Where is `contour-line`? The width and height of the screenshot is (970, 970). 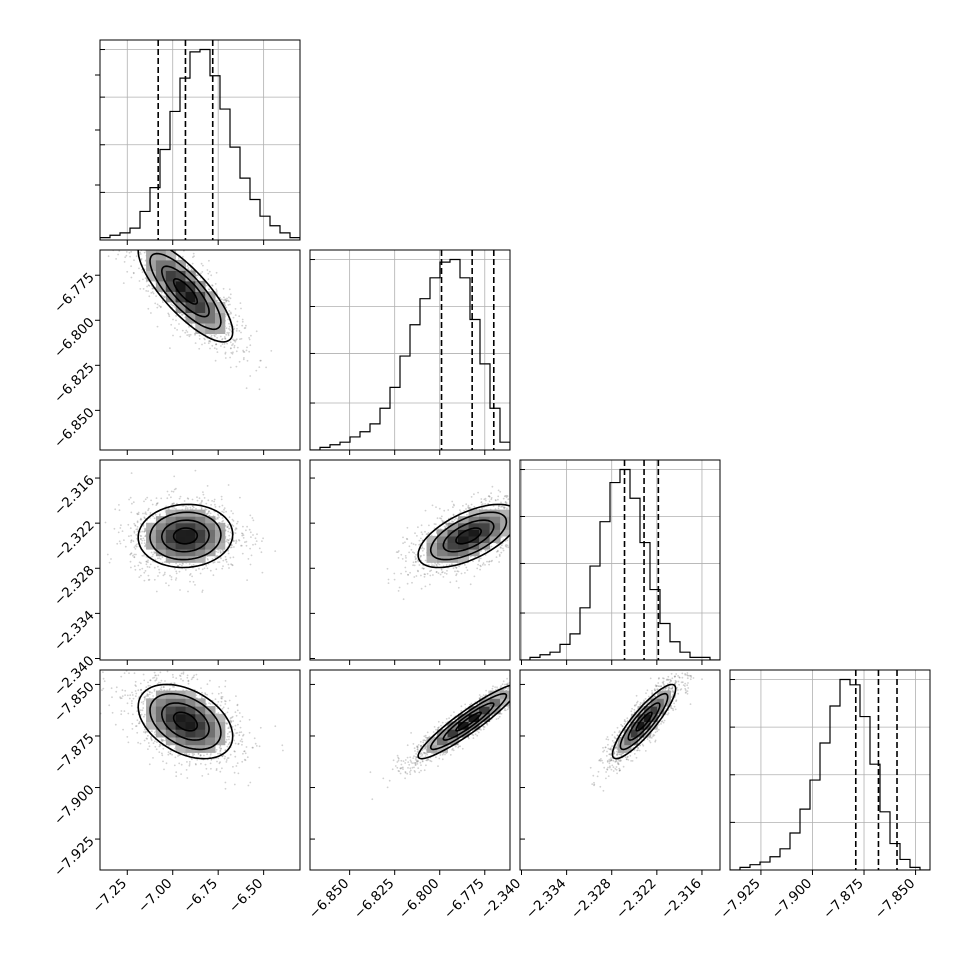
contour-line is located at coordinates (185, 536).